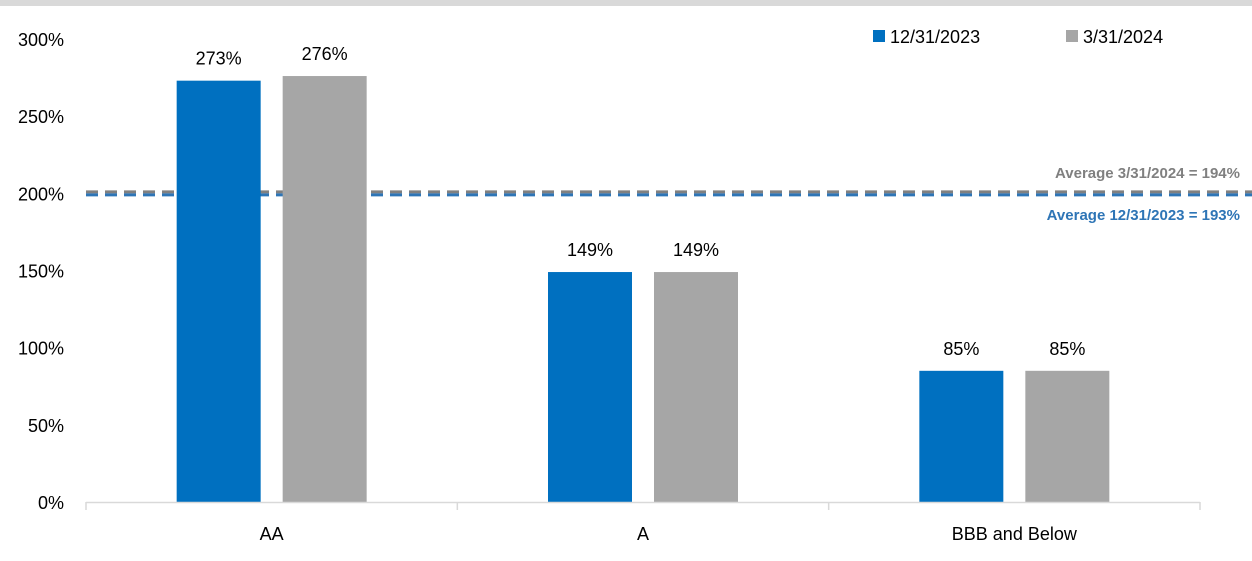 This screenshot has height=561, width=1252. Describe the element at coordinates (643, 522) in the screenshot. I see `x-axis: AA A BBB and Below` at that location.